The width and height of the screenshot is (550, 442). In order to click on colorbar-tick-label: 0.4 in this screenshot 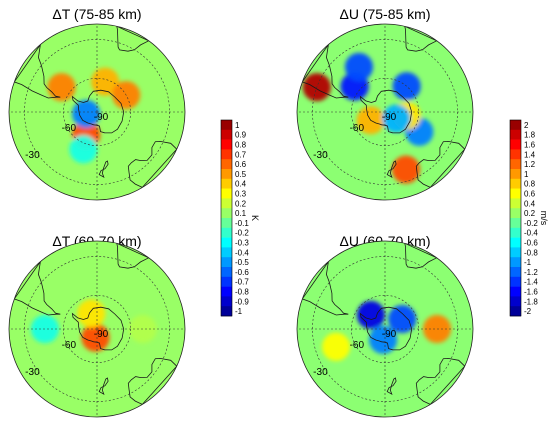, I will do `click(241, 184)`.